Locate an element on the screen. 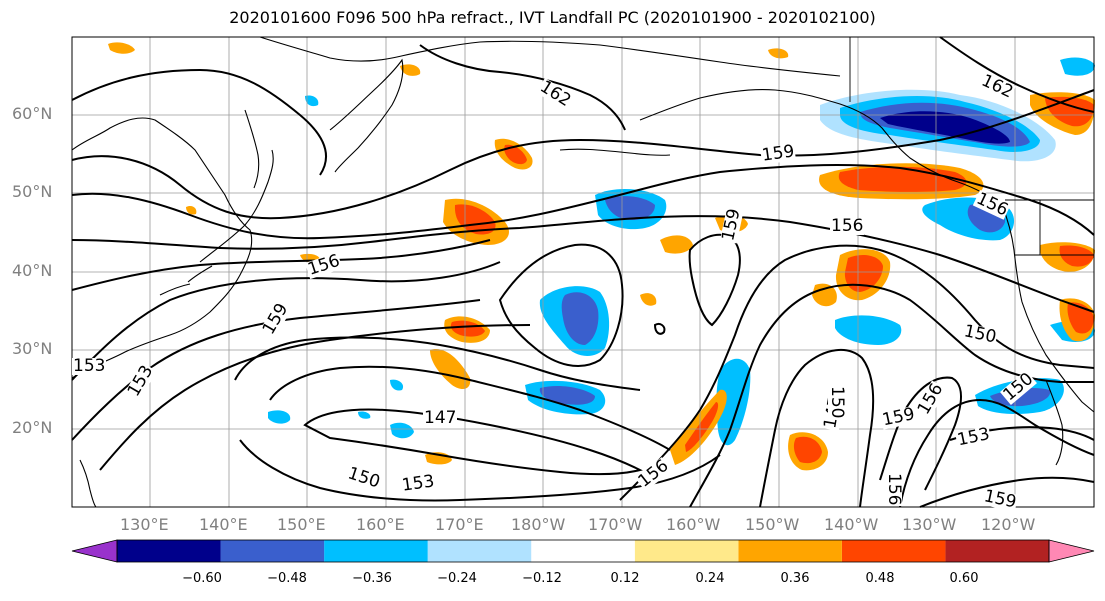 This screenshot has height=601, width=1105. colorbar-tick: −0.24 is located at coordinates (457, 578).